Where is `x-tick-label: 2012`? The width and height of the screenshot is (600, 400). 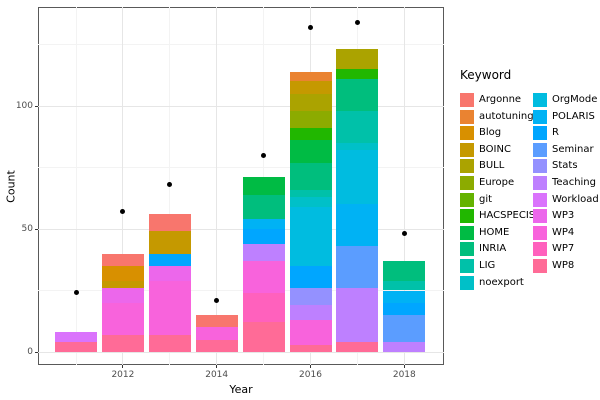
x-tick-label: 2012 is located at coordinates (123, 375).